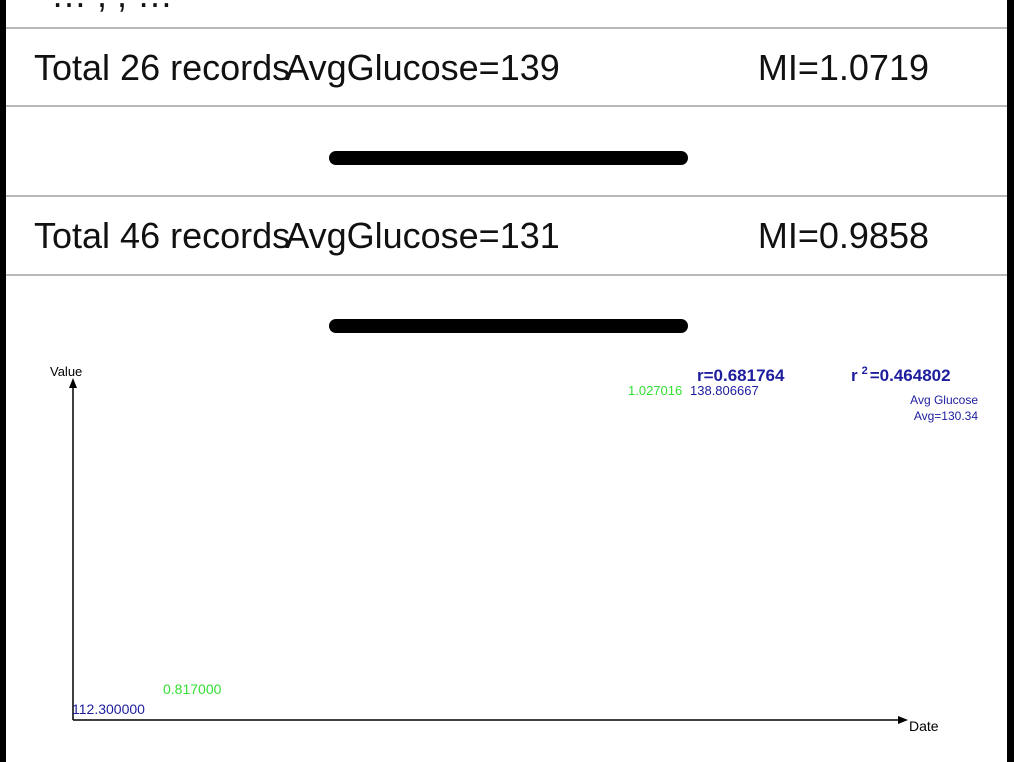 The height and width of the screenshot is (762, 1014). Describe the element at coordinates (854, 375) in the screenshot. I see `r-squared-prefix: r` at that location.